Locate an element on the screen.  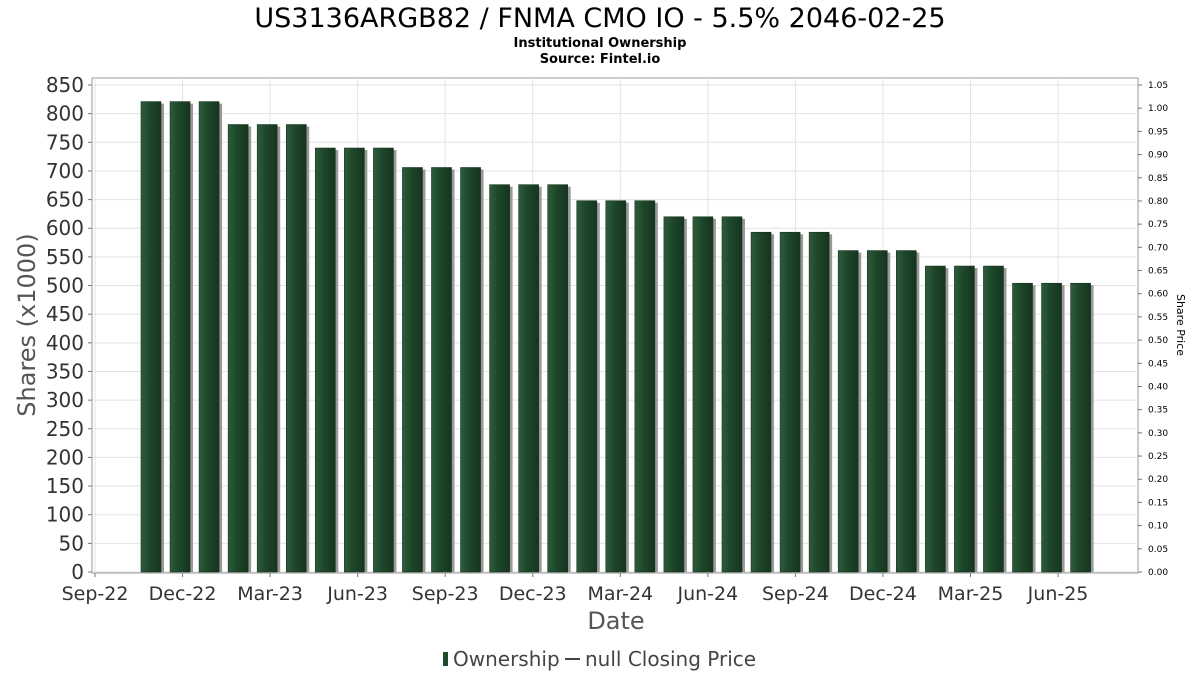
y2-tick-label: 0.80 is located at coordinates (1158, 202).